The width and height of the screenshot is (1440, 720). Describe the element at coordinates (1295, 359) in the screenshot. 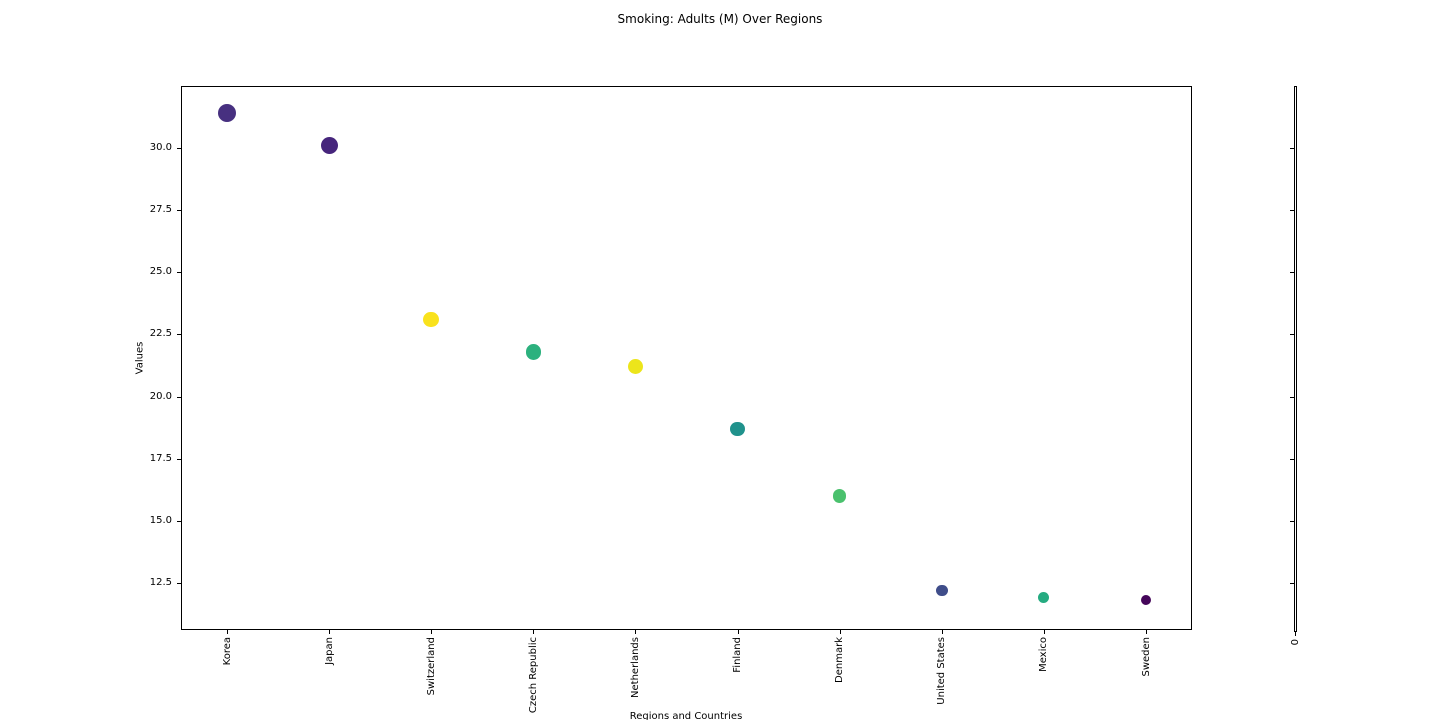

I see `secondary-axis` at that location.